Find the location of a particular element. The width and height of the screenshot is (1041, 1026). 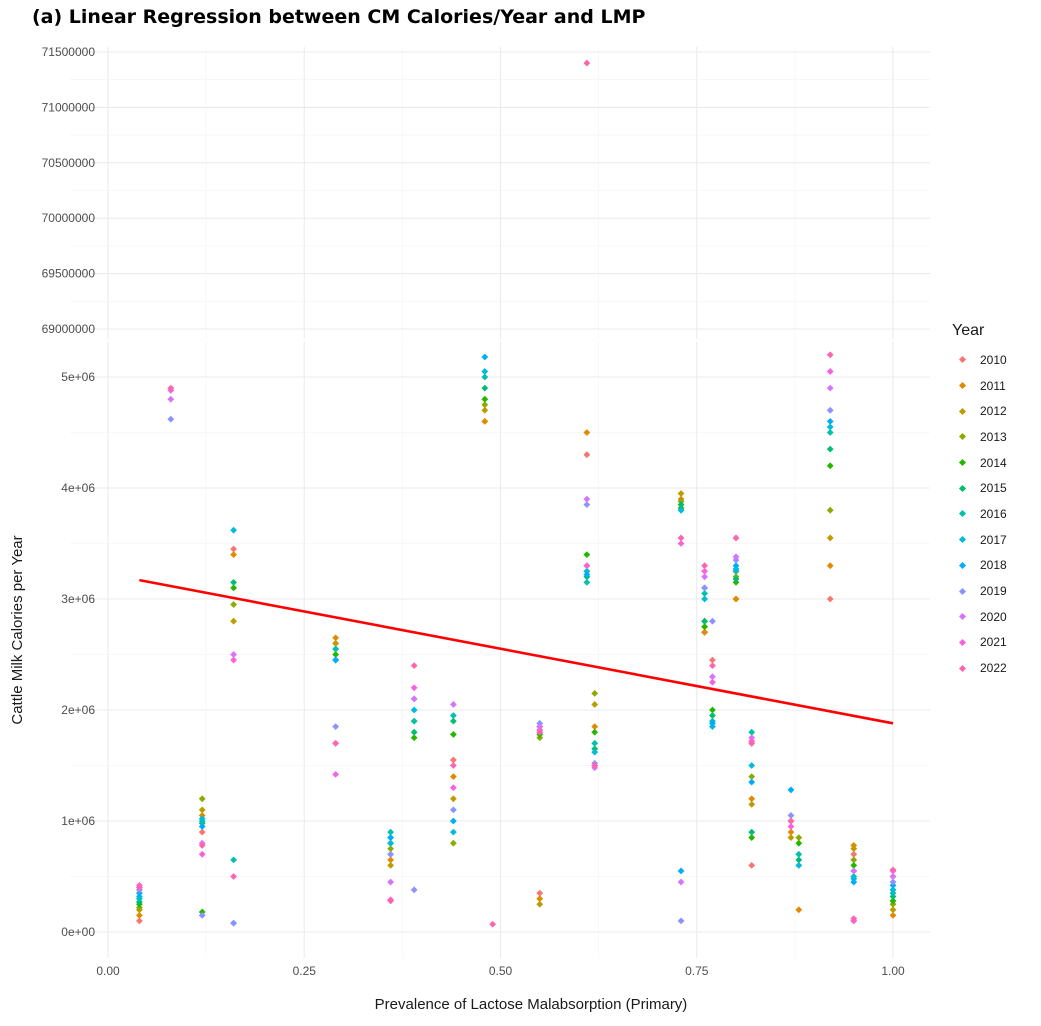

legend-key-2014 is located at coordinates (962, 463).